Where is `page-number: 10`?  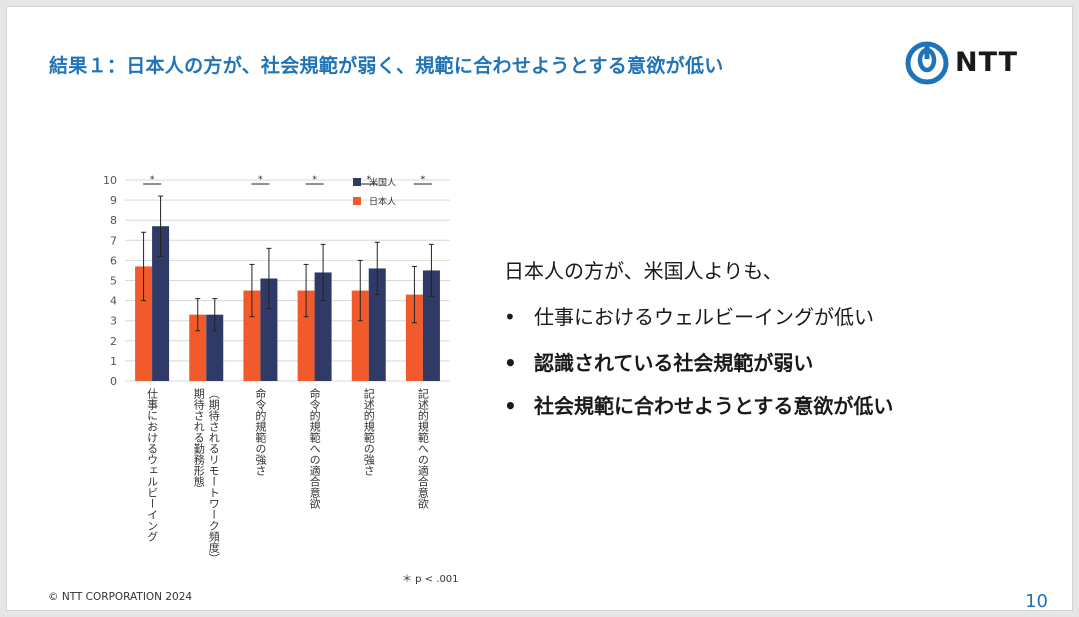 page-number: 10 is located at coordinates (1036, 601).